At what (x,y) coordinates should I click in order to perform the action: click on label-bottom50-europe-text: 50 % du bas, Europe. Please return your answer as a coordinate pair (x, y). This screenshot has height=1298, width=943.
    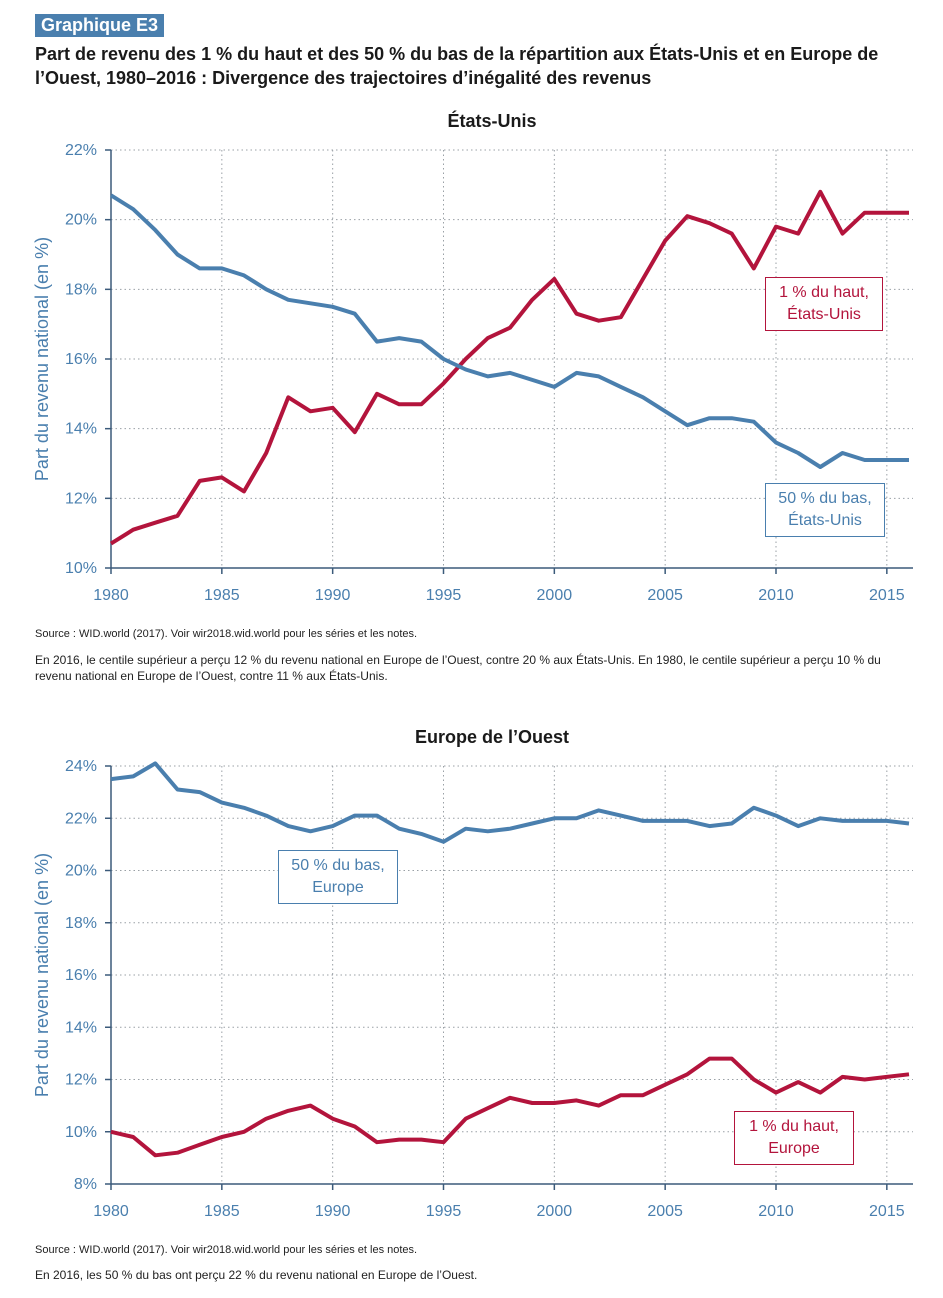
    Looking at the image, I should click on (338, 876).